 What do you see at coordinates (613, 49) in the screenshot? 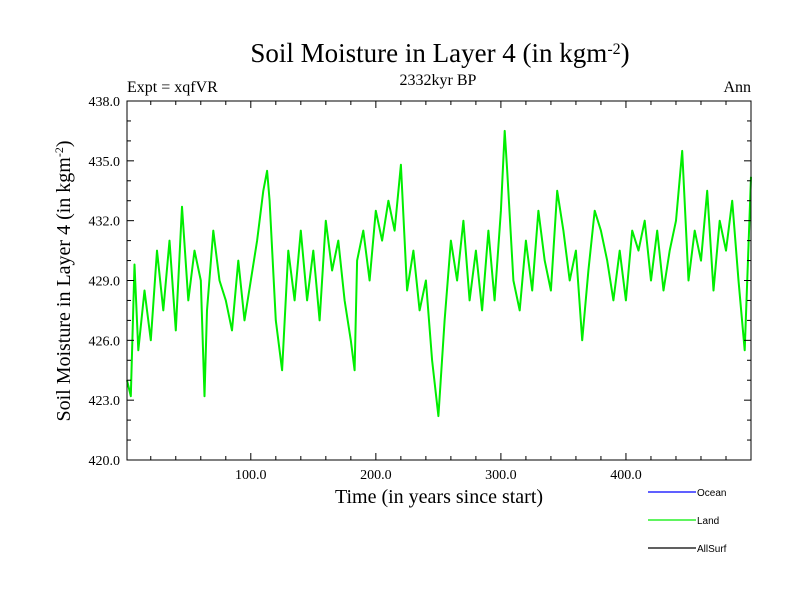
I see `chart-title-sup: -2` at bounding box center [613, 49].